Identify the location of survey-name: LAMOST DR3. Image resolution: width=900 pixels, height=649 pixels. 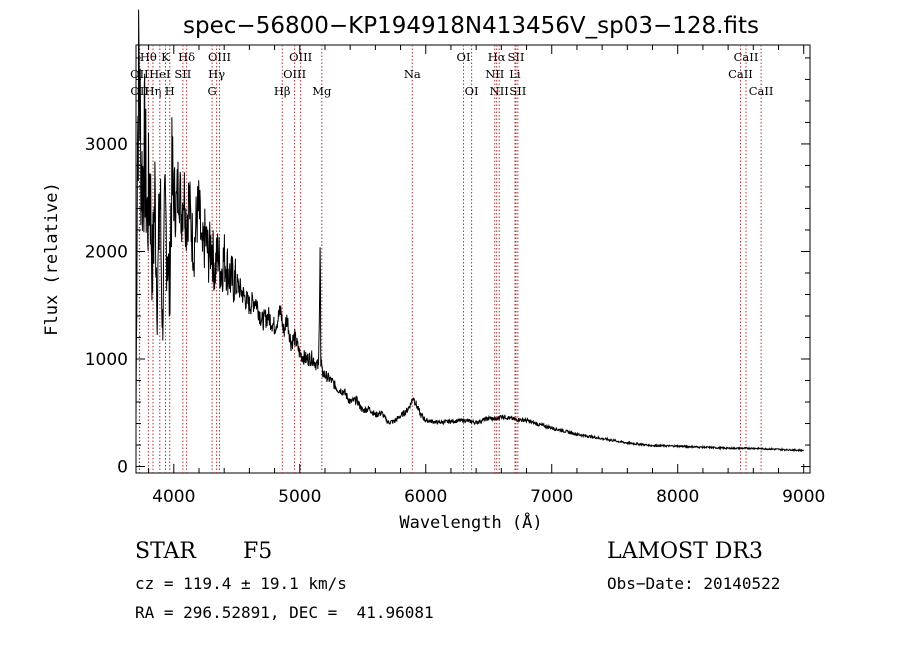
(685, 551).